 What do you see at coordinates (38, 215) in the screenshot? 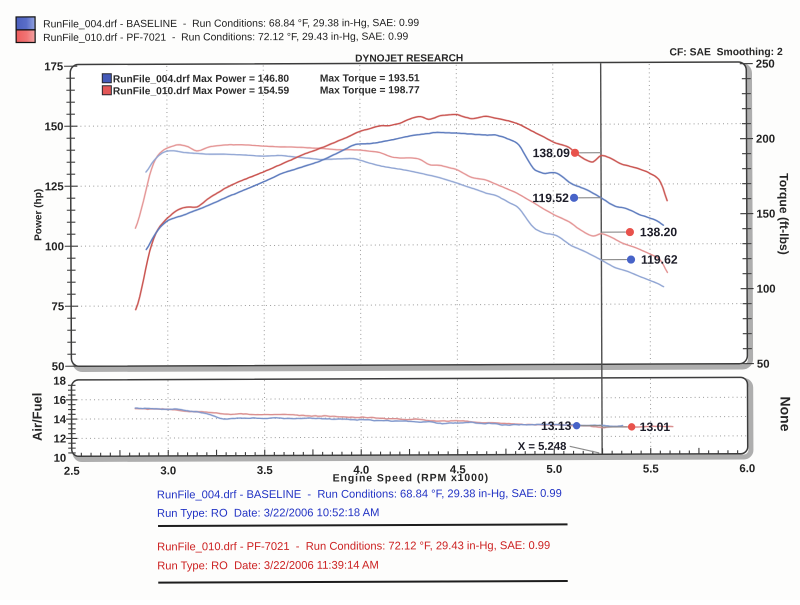
I see `svg-text: Power (hp)` at bounding box center [38, 215].